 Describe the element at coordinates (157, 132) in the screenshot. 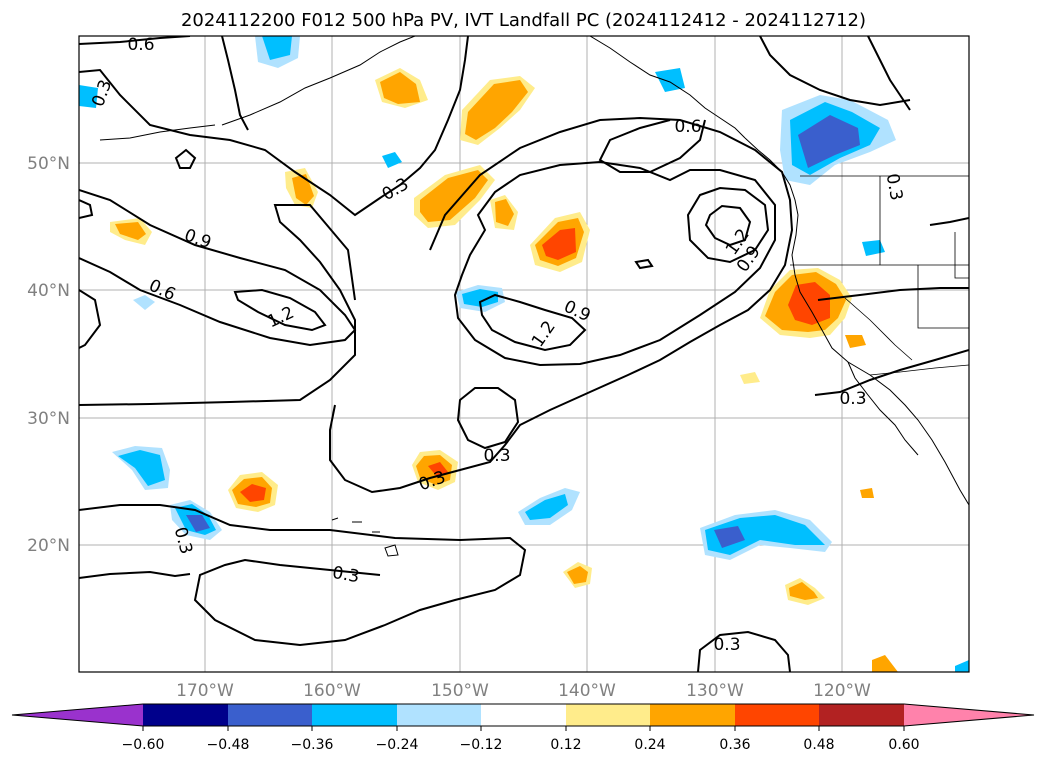

I see `aleutian-chain` at that location.